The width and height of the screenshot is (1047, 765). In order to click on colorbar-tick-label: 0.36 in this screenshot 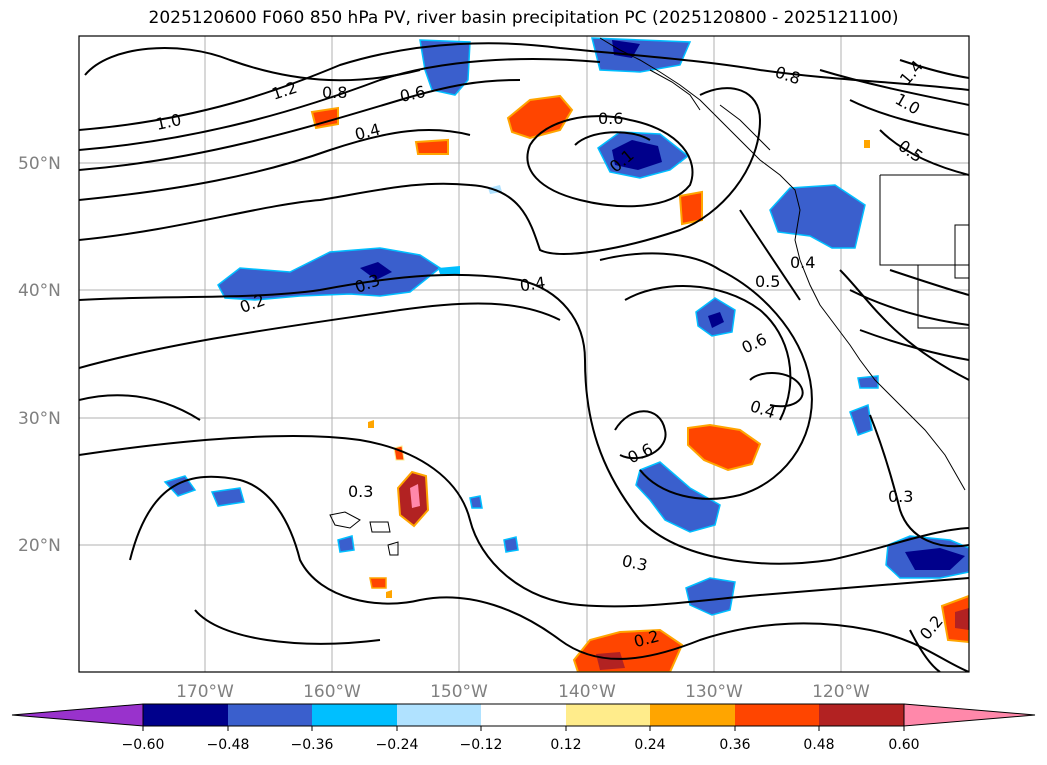, I will do `click(734, 745)`.